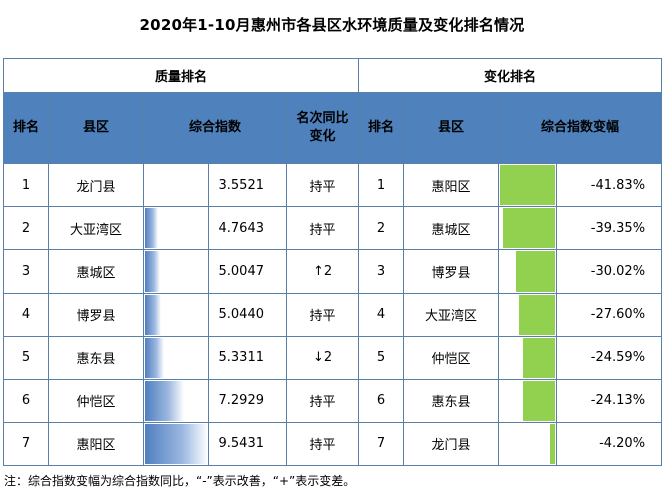 This screenshot has height=494, width=664. Describe the element at coordinates (510, 75) in the screenshot. I see `group-change: 变化排名` at that location.